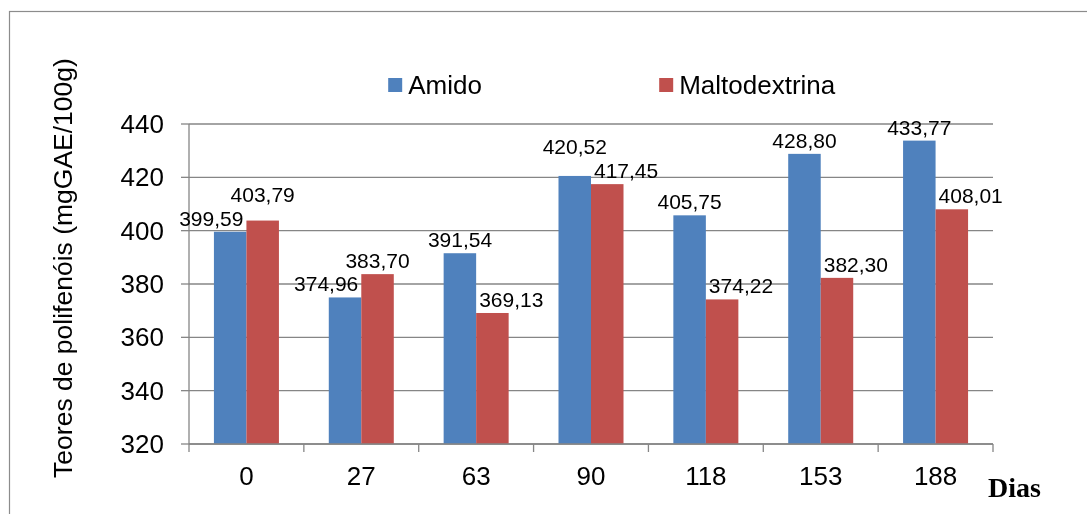 The height and width of the screenshot is (514, 1087). Describe the element at coordinates (361, 476) in the screenshot. I see `x-tick-label: 27` at that location.